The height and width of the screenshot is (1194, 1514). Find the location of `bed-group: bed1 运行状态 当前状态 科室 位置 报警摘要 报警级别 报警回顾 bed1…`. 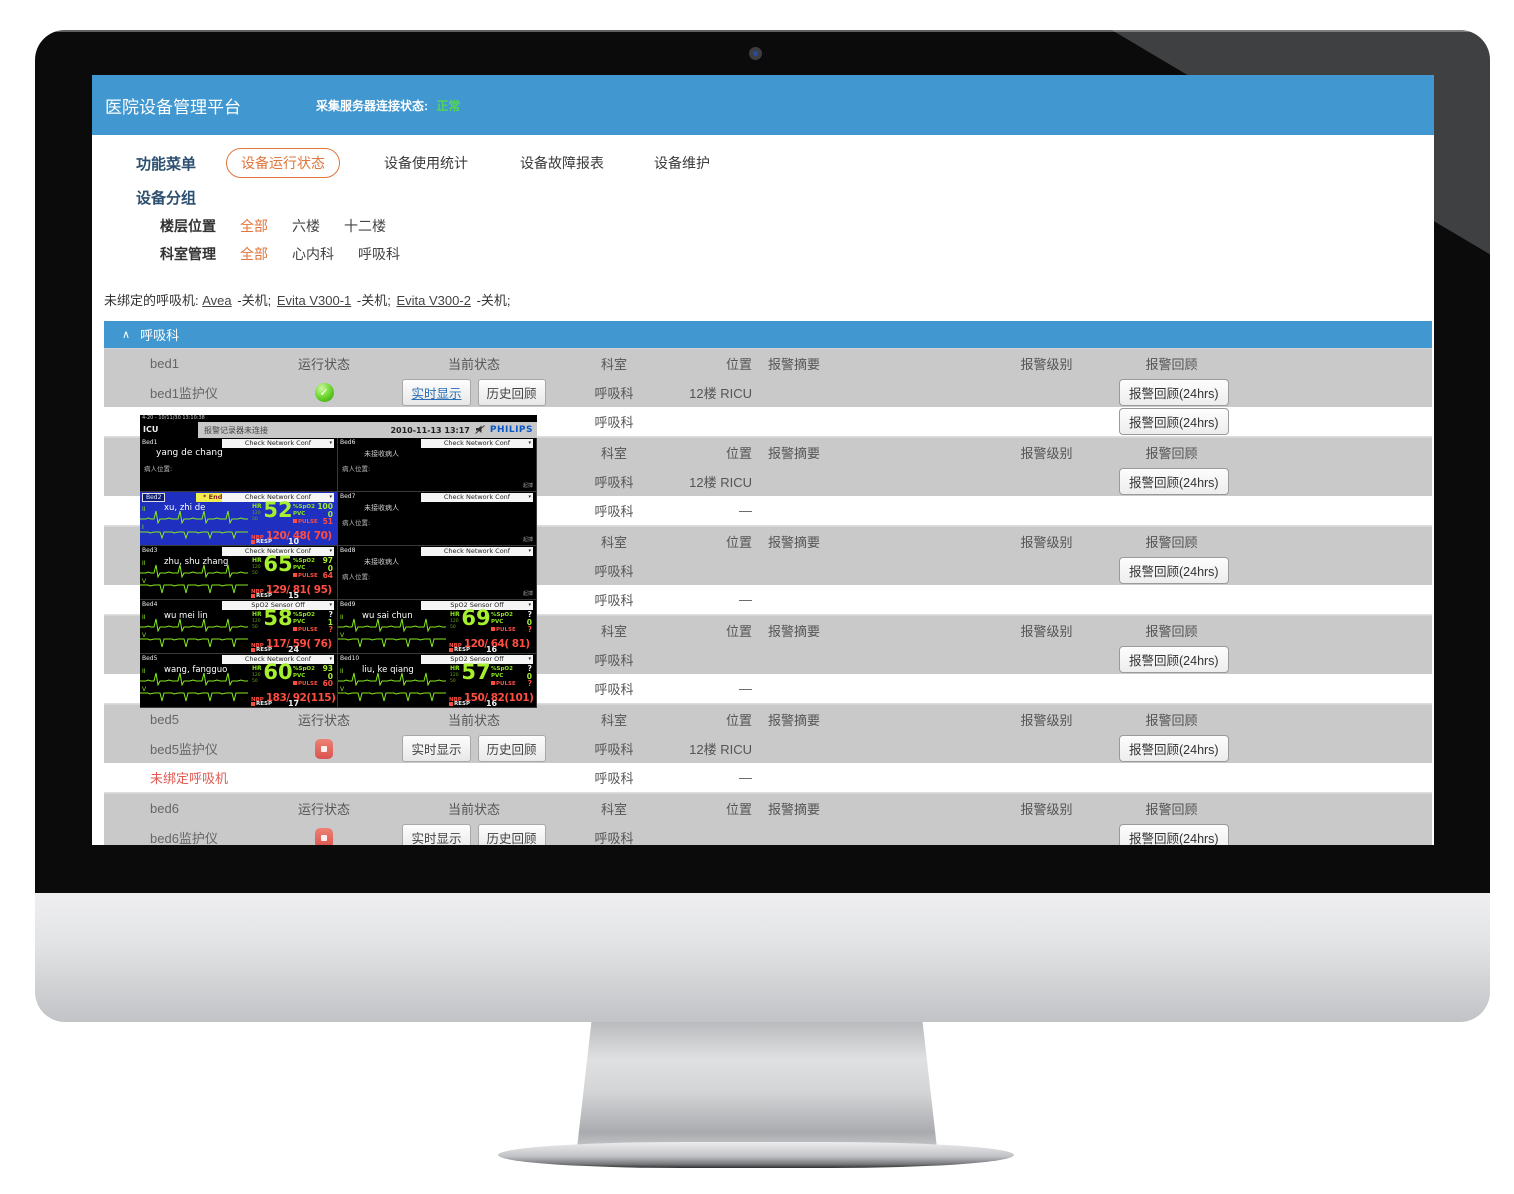

bed-group: bed1 运行状态 当前状态 科室 位置 报警摘要 报警级别 报警回顾 bed1… is located at coordinates (768, 392).